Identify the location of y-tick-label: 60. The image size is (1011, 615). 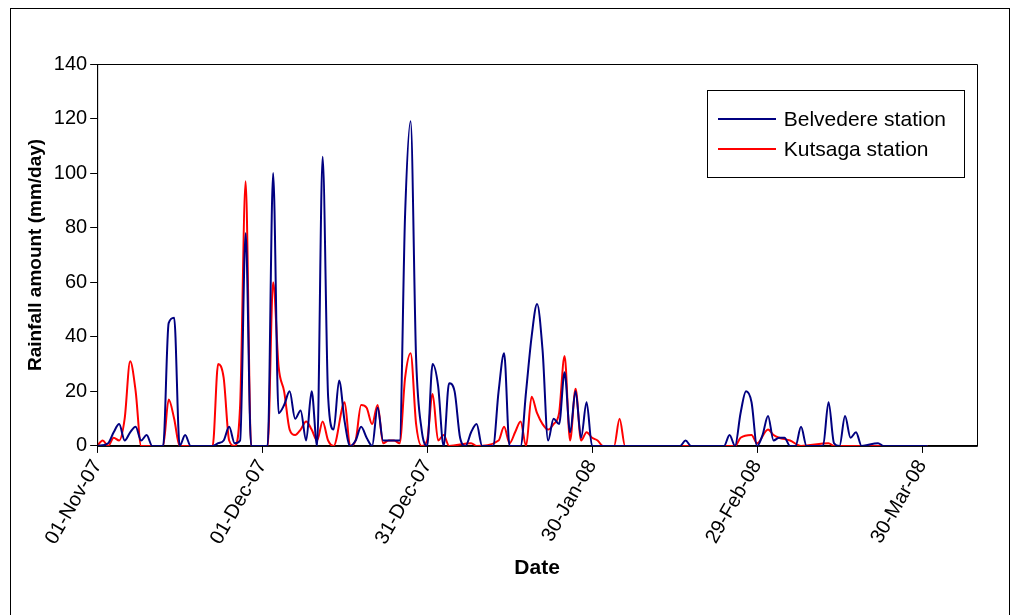
(76, 280).